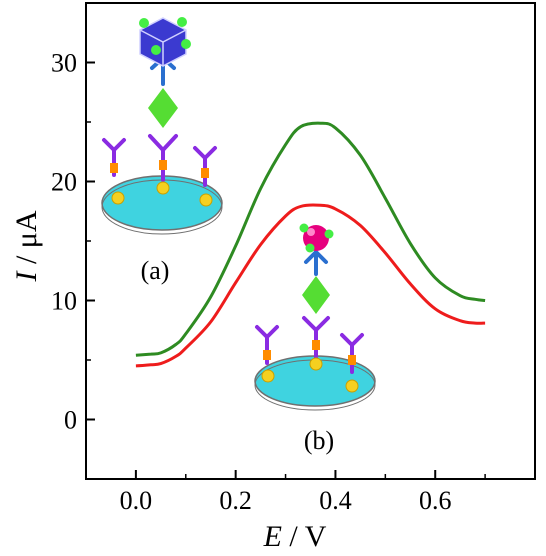 Image resolution: width=546 pixels, height=556 pixels. Describe the element at coordinates (316, 263) in the screenshot. I see `detection-antibody-b` at that location.